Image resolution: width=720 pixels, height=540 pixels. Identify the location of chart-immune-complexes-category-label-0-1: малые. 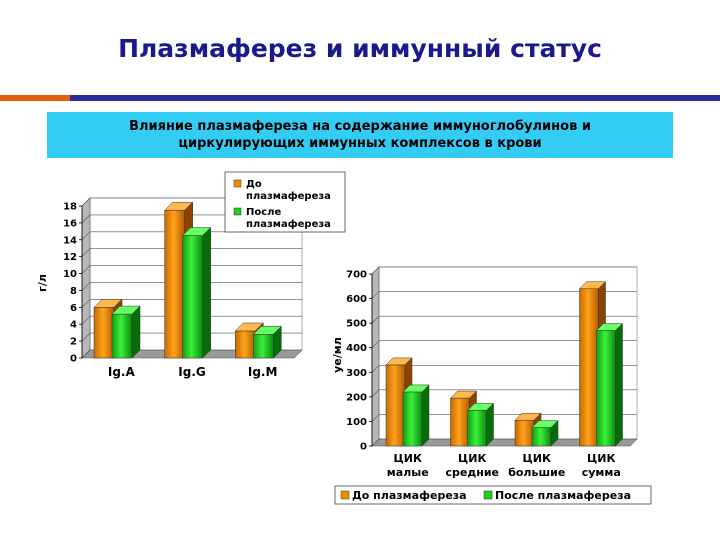
(408, 472).